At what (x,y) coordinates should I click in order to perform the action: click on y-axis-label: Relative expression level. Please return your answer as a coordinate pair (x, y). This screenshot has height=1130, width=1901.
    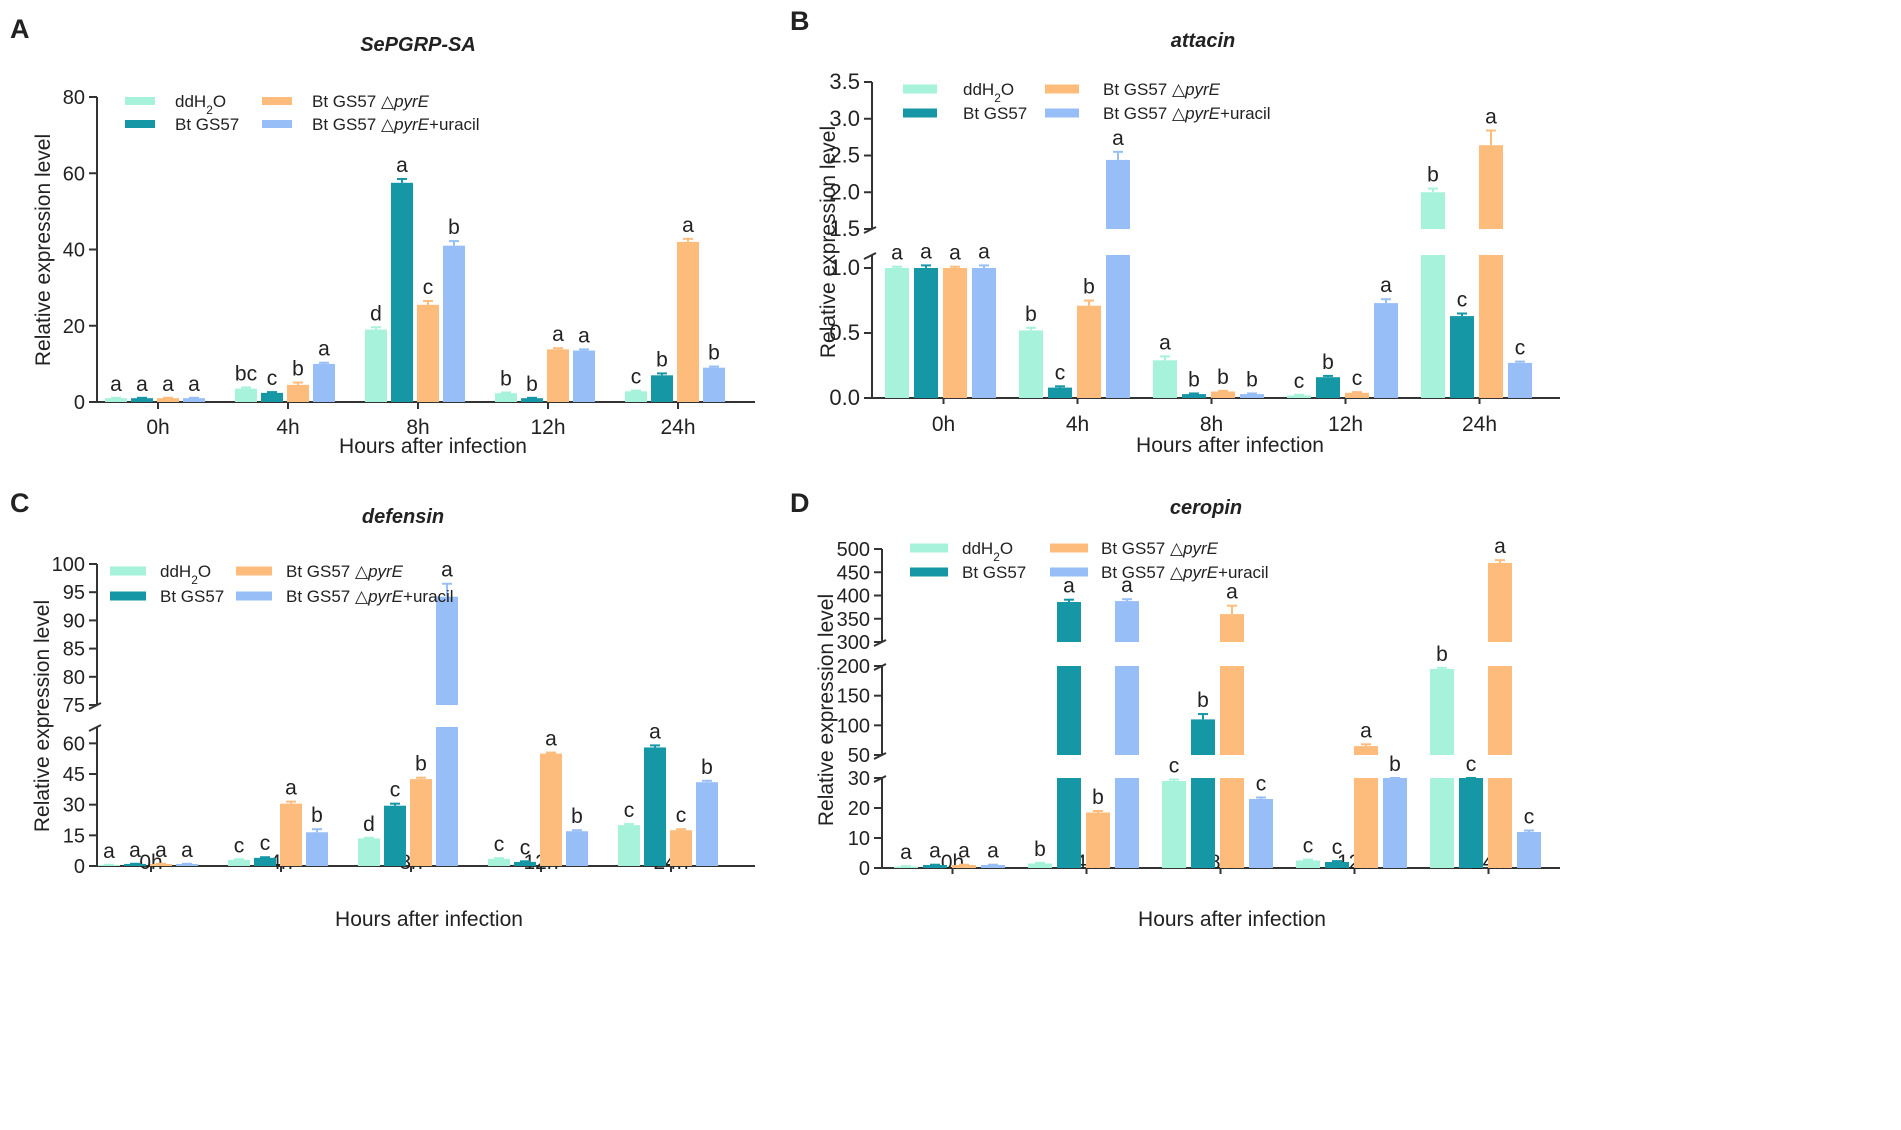
    Looking at the image, I should click on (828, 242).